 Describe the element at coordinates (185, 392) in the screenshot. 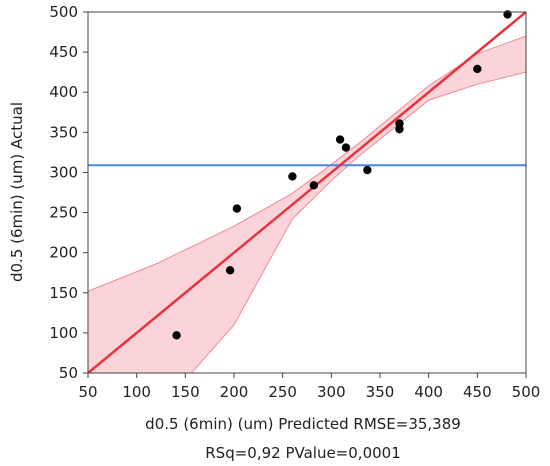

I see `x-tick-label: 150` at that location.